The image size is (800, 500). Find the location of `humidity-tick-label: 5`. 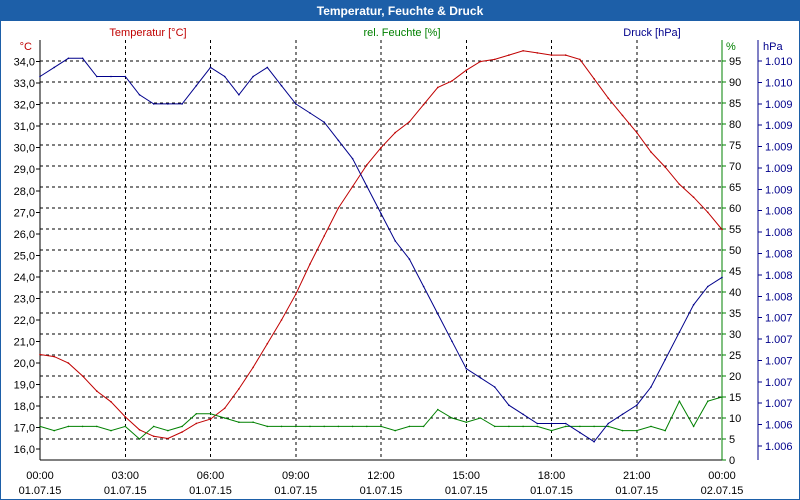

humidity-tick-label: 5 is located at coordinates (732, 440).